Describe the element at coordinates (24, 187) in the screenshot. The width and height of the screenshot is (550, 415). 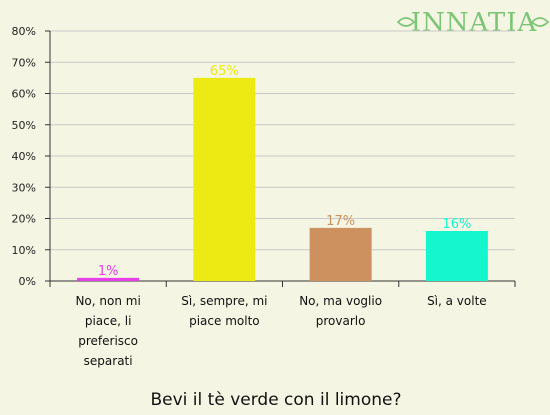
I see `y-tick-label: 30%` at that location.